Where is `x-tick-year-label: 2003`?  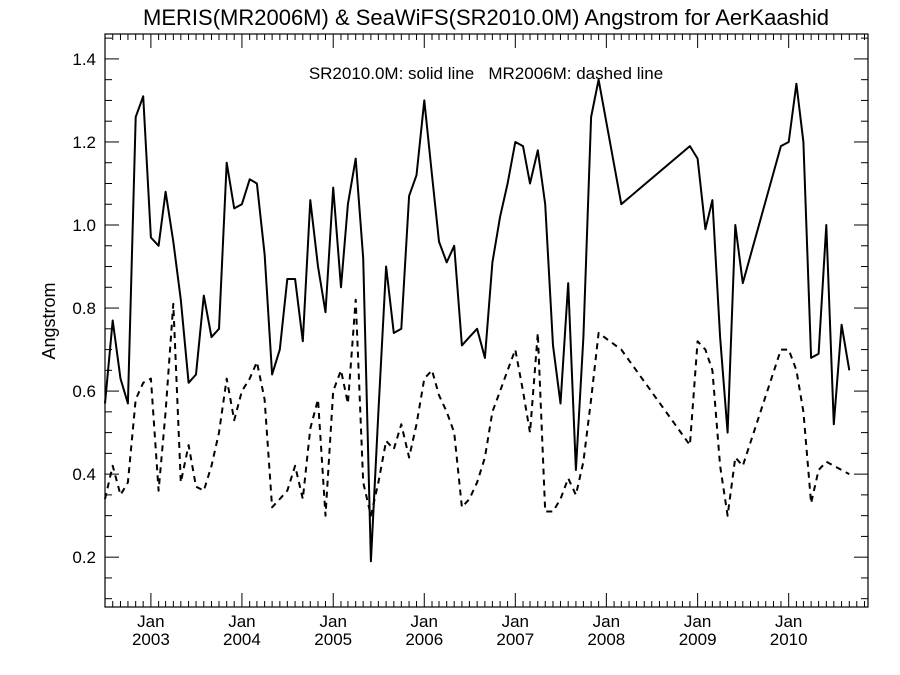
x-tick-year-label: 2003 is located at coordinates (151, 639).